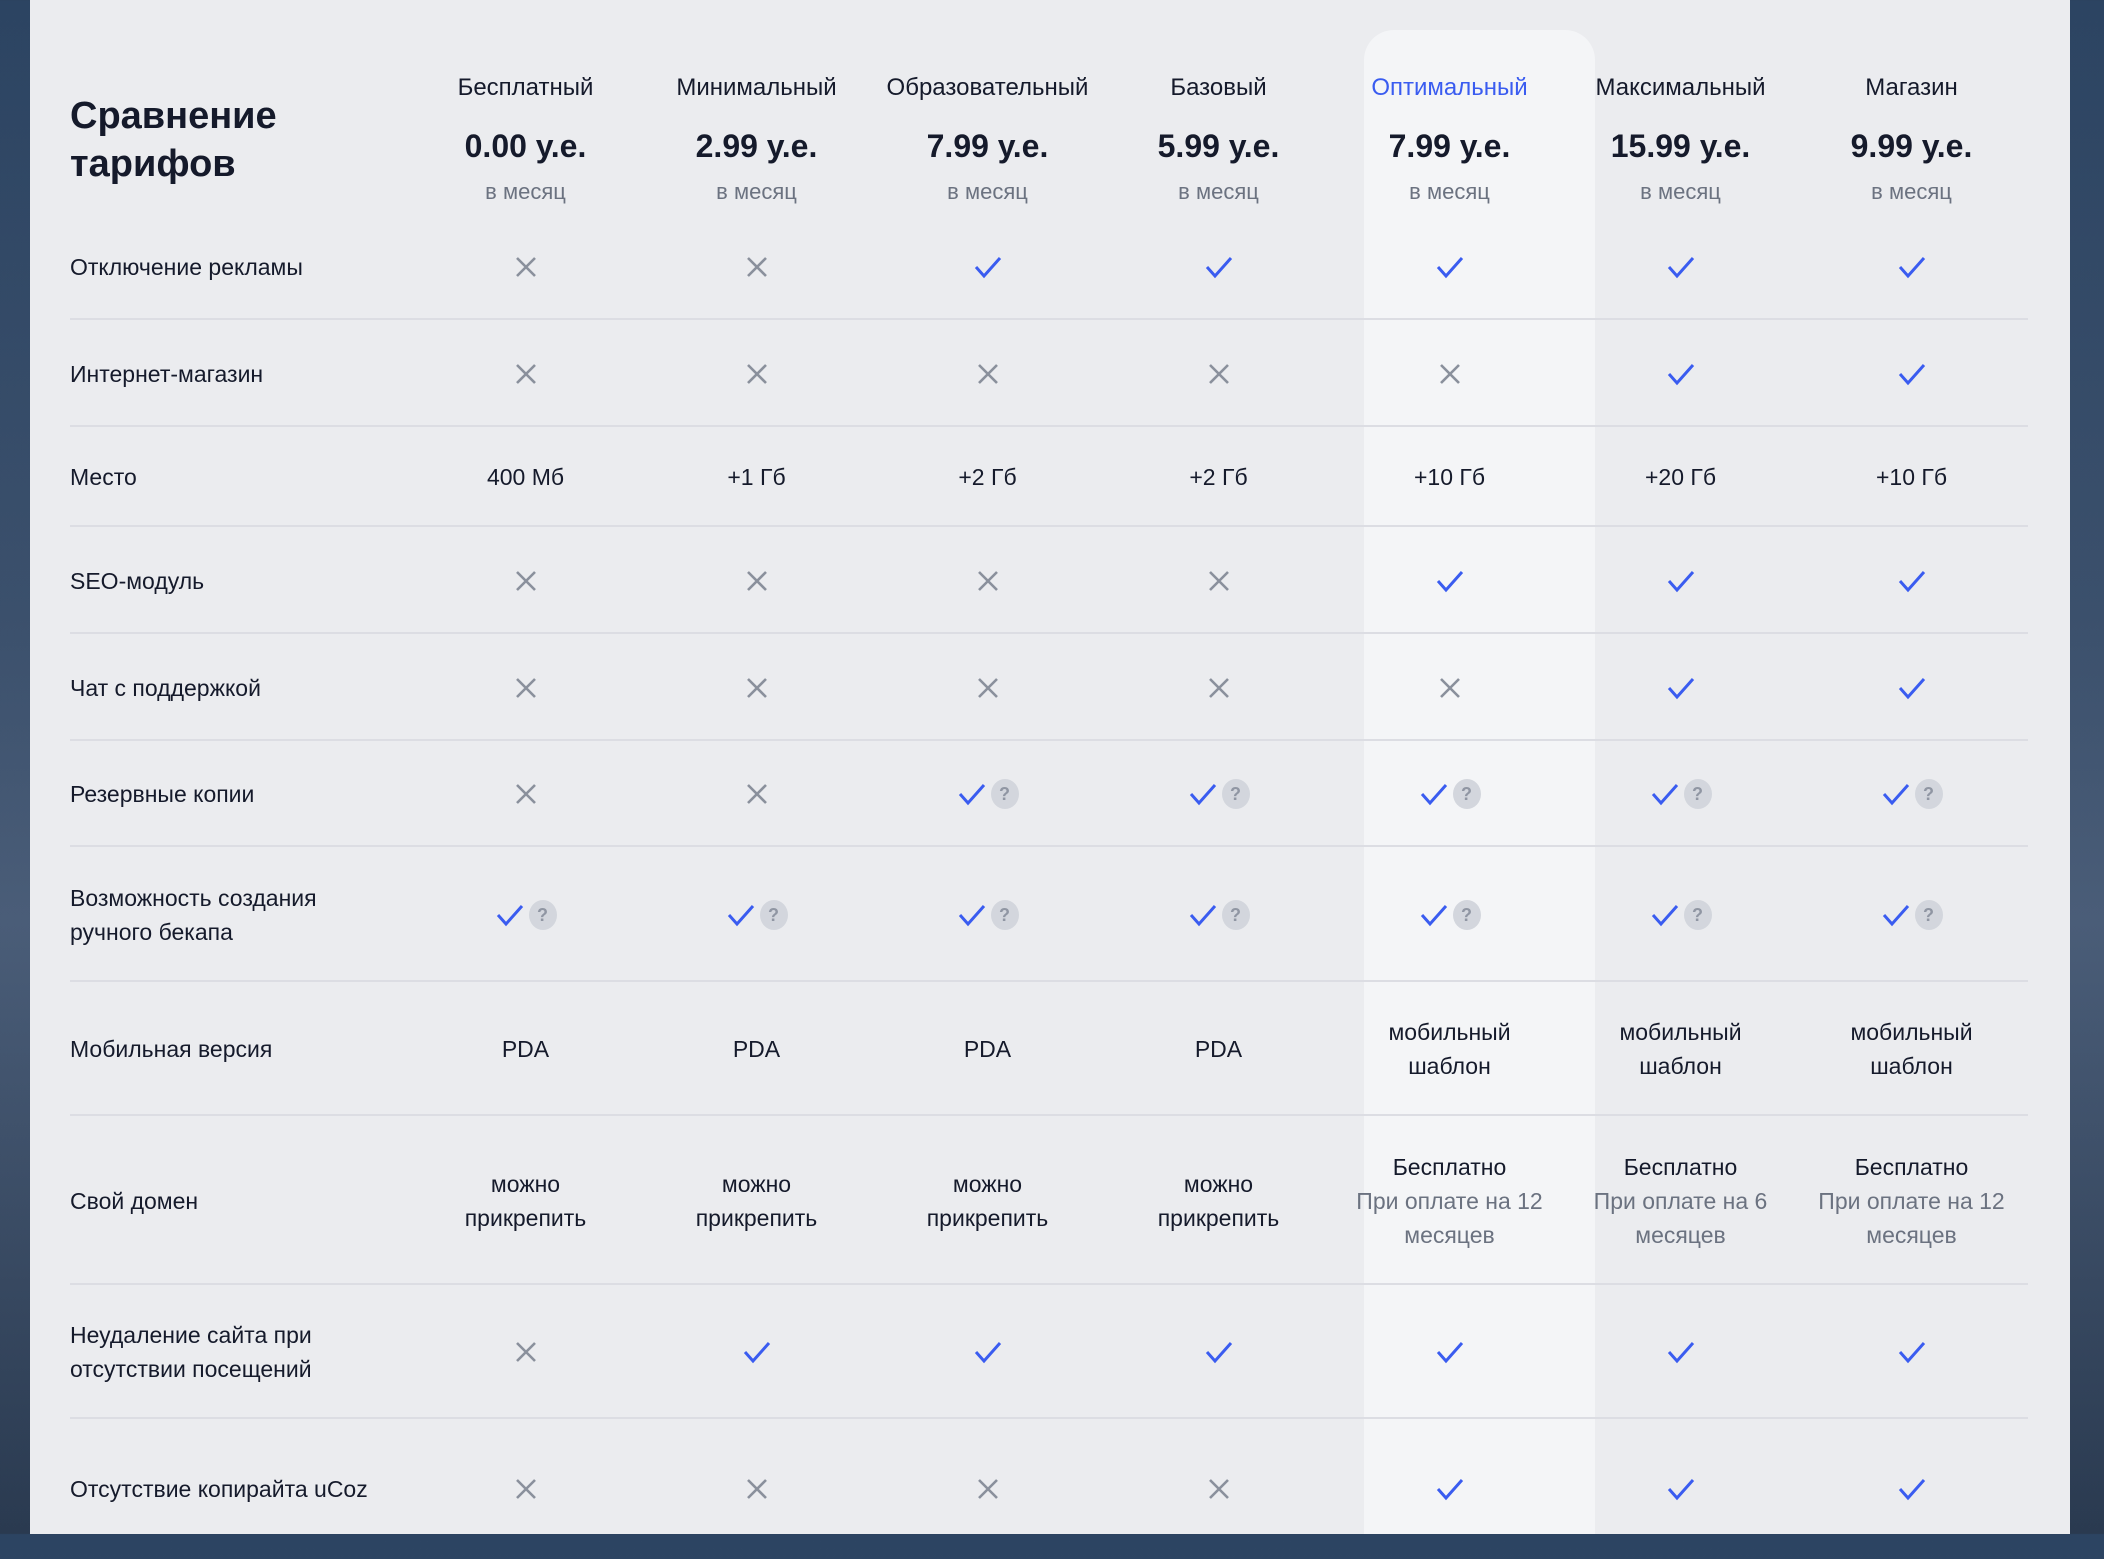 This screenshot has height=1559, width=2104. Describe the element at coordinates (525, 477) in the screenshot. I see `table-cell: 400 Мб` at that location.